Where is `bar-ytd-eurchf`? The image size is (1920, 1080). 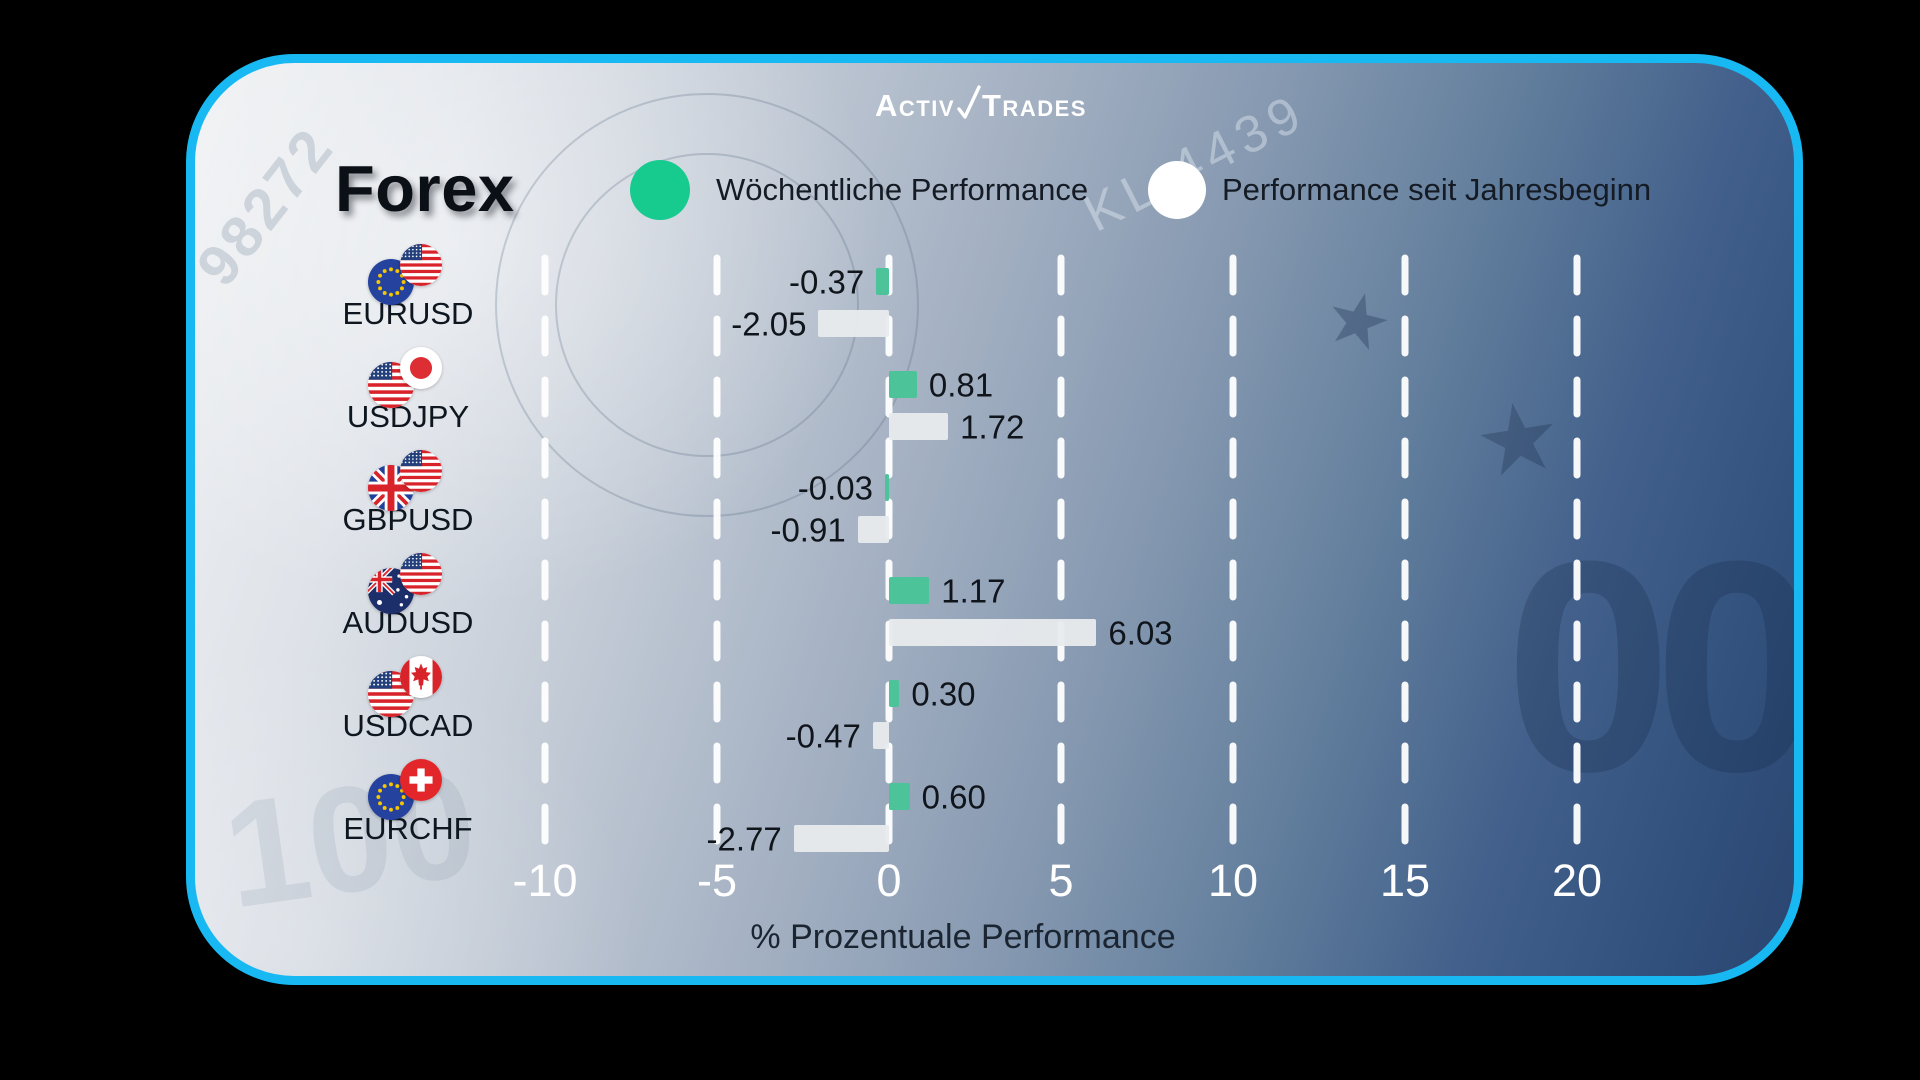 bar-ytd-eurchf is located at coordinates (841, 838).